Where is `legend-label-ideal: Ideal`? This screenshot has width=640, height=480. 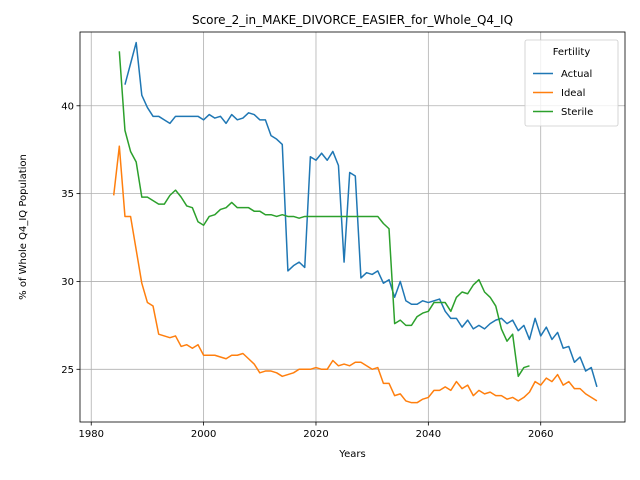 legend-label-ideal: Ideal is located at coordinates (573, 93).